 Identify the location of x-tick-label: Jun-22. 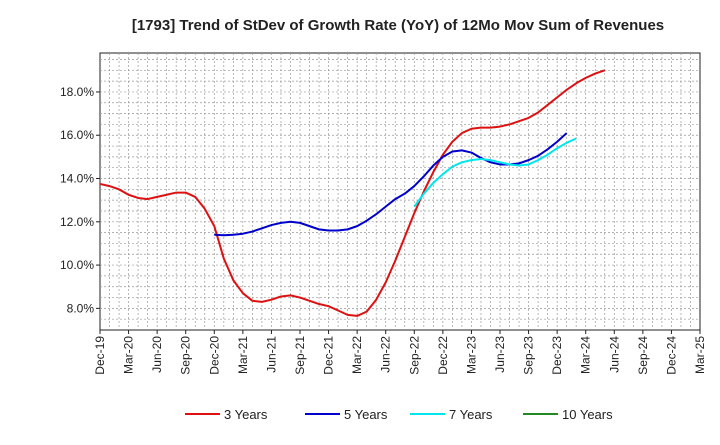
(386, 354).